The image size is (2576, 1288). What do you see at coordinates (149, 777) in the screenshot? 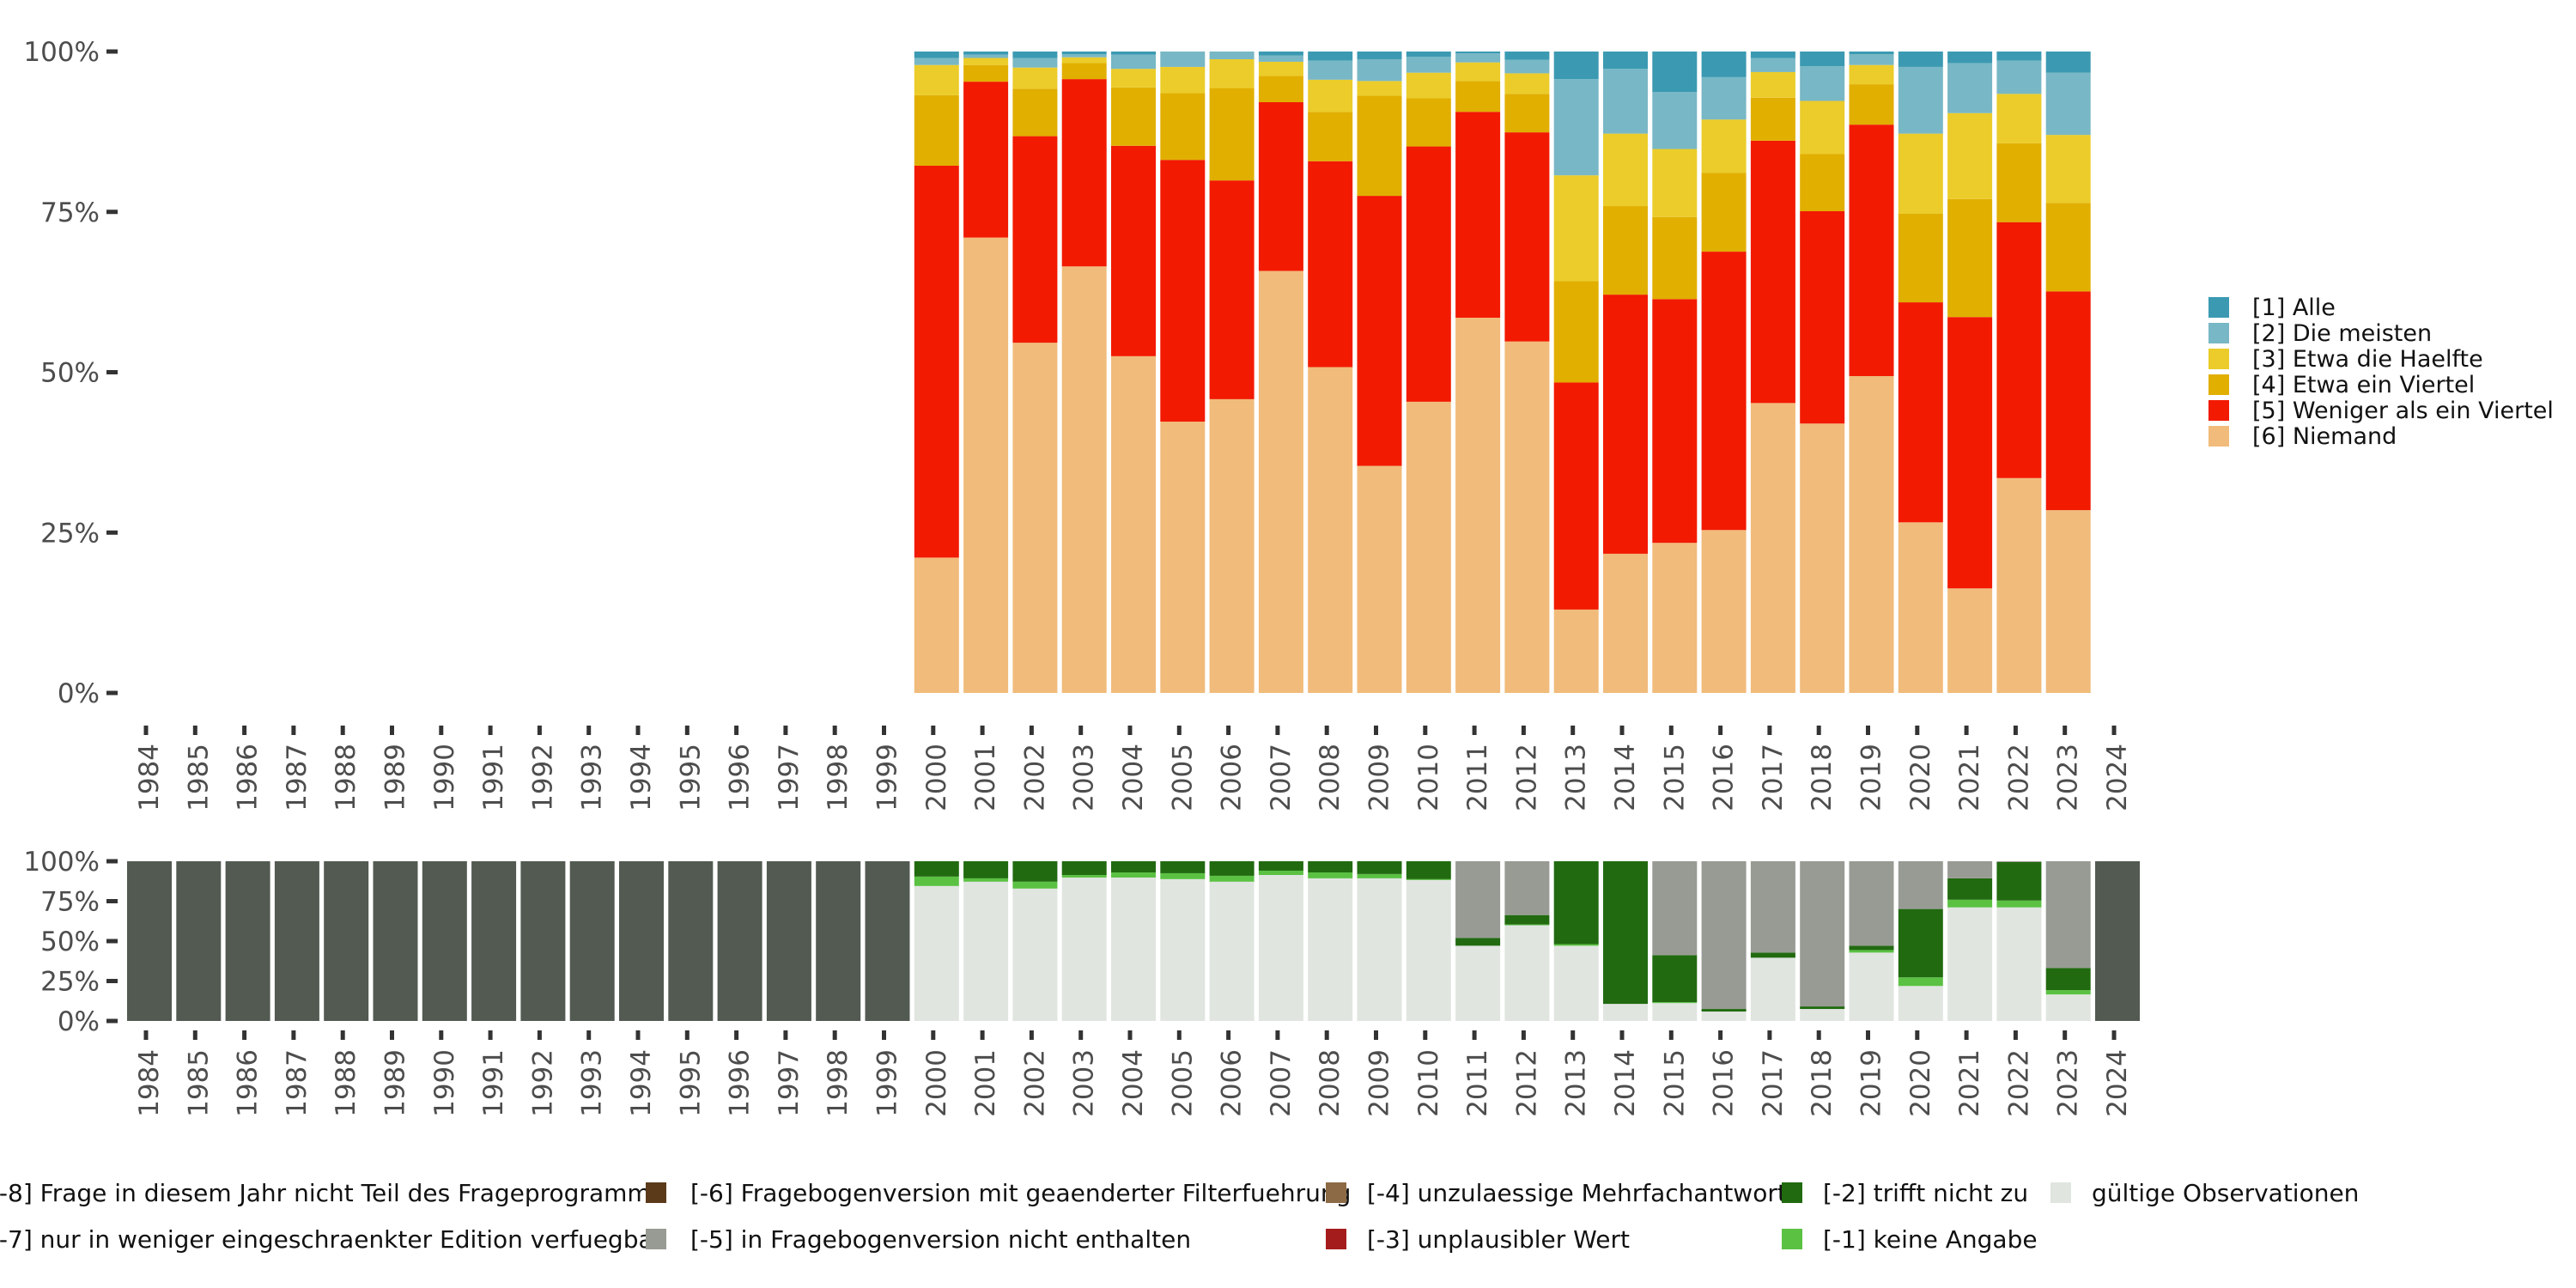
I see `x-tick-label: 1984` at bounding box center [149, 777].